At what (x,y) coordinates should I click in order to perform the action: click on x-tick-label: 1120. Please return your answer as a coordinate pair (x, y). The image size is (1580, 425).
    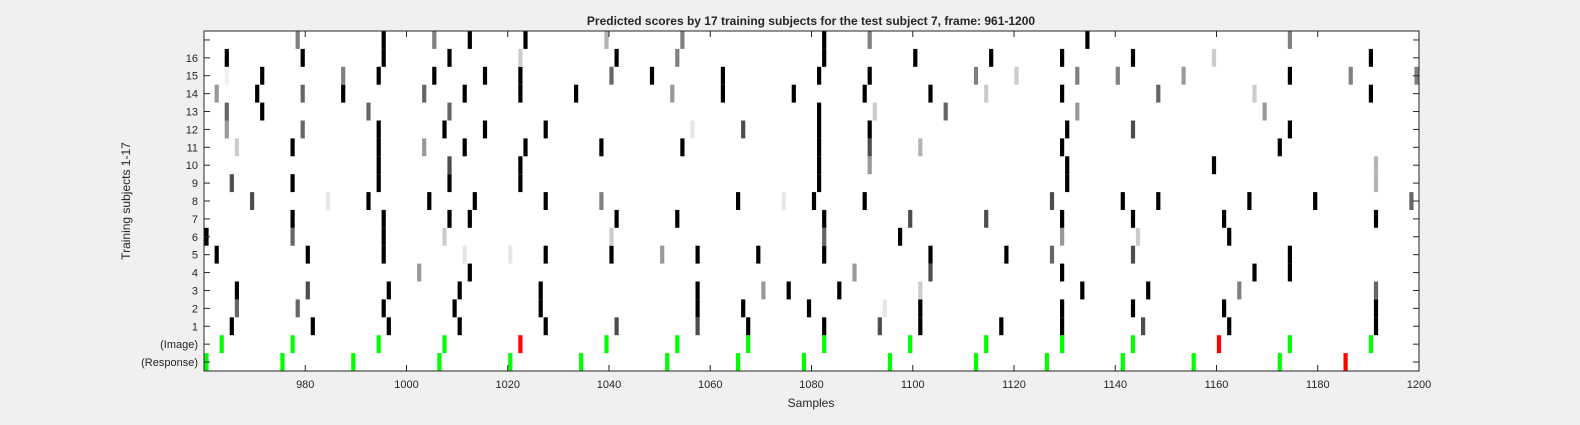
    Looking at the image, I should click on (1014, 385).